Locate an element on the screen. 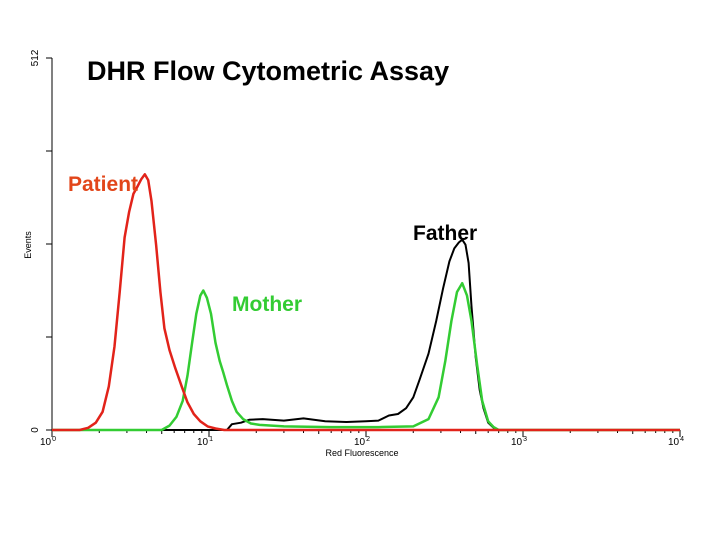 The width and height of the screenshot is (728, 546). x-tick-label: 104 is located at coordinates (676, 442).